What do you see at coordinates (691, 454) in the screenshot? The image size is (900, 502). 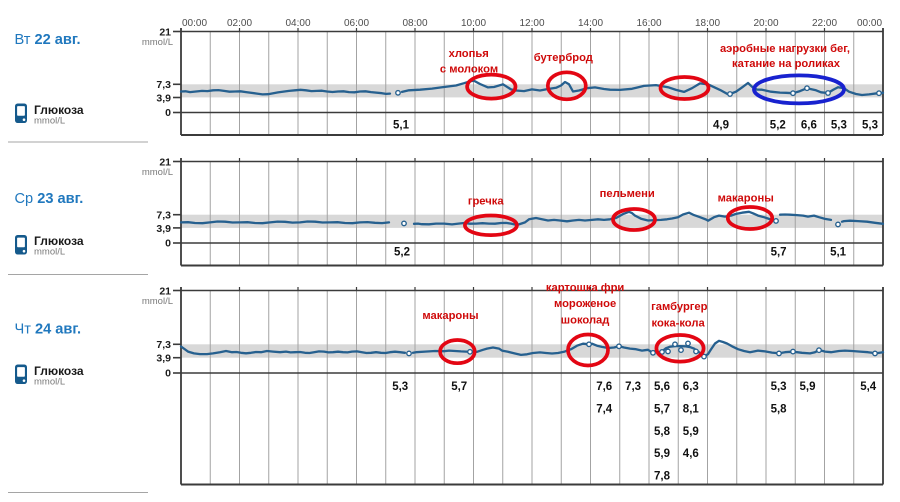 I see `svg-text: 4,6` at bounding box center [691, 454].